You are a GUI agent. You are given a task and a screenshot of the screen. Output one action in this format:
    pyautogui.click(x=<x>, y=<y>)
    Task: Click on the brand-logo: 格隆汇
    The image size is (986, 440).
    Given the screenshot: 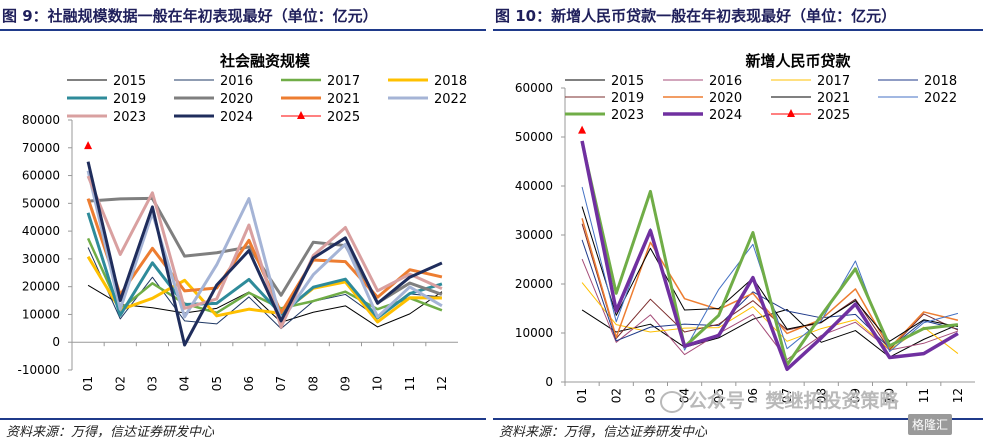 What is the action you would take?
    pyautogui.click(x=930, y=424)
    